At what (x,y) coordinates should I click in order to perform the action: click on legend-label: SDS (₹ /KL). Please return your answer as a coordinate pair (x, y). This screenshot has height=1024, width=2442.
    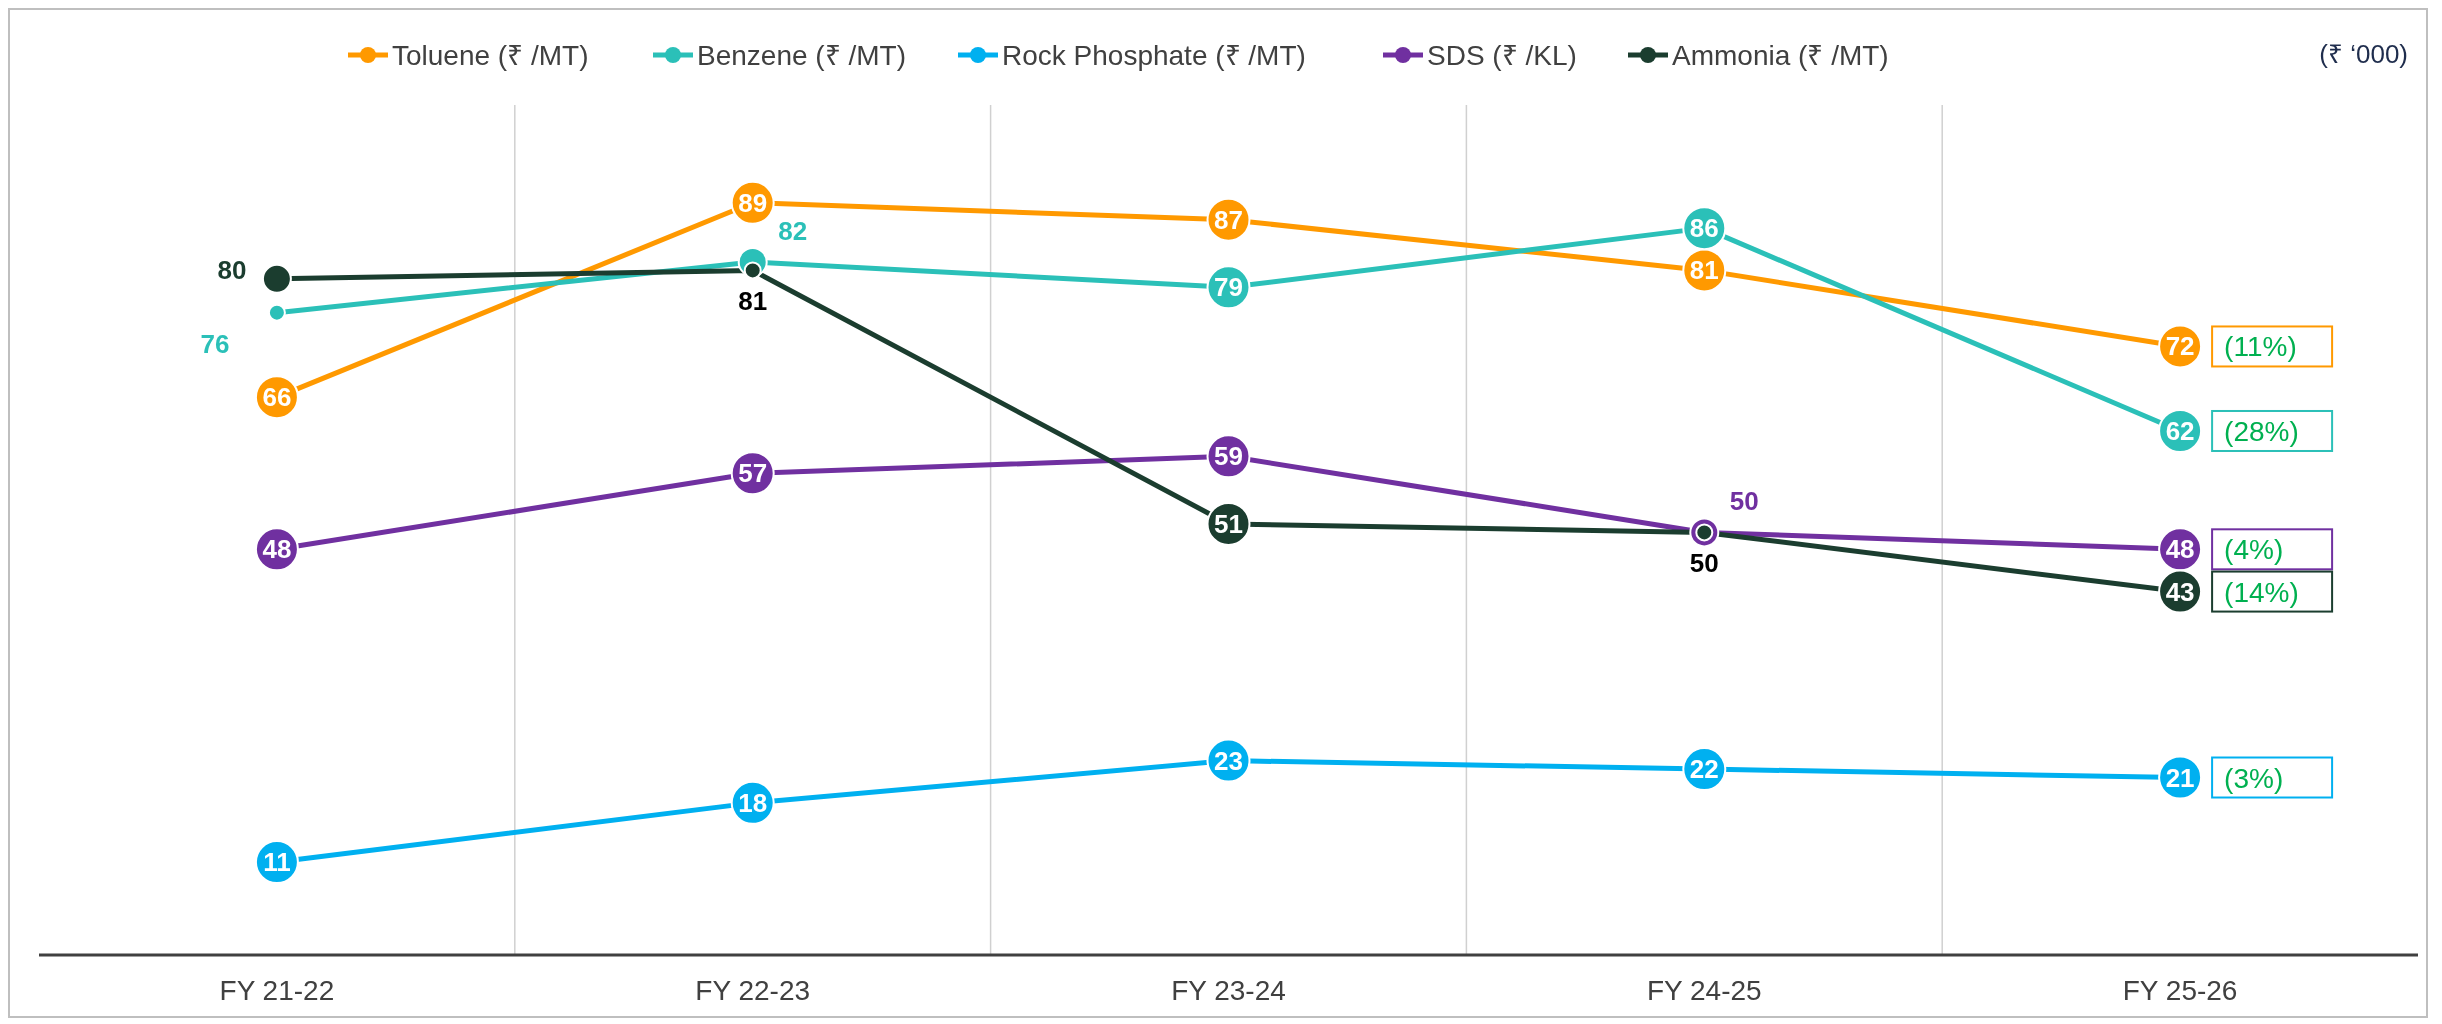
    Looking at the image, I should click on (1502, 55).